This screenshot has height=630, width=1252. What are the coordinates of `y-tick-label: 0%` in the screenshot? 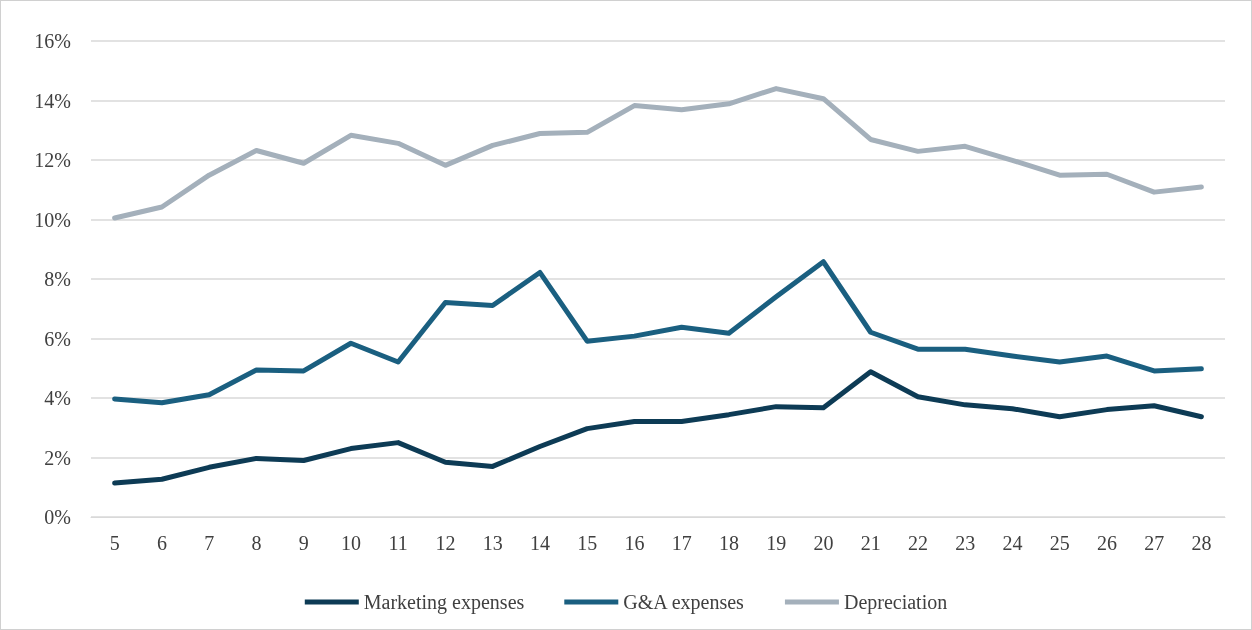 It's located at (57, 517).